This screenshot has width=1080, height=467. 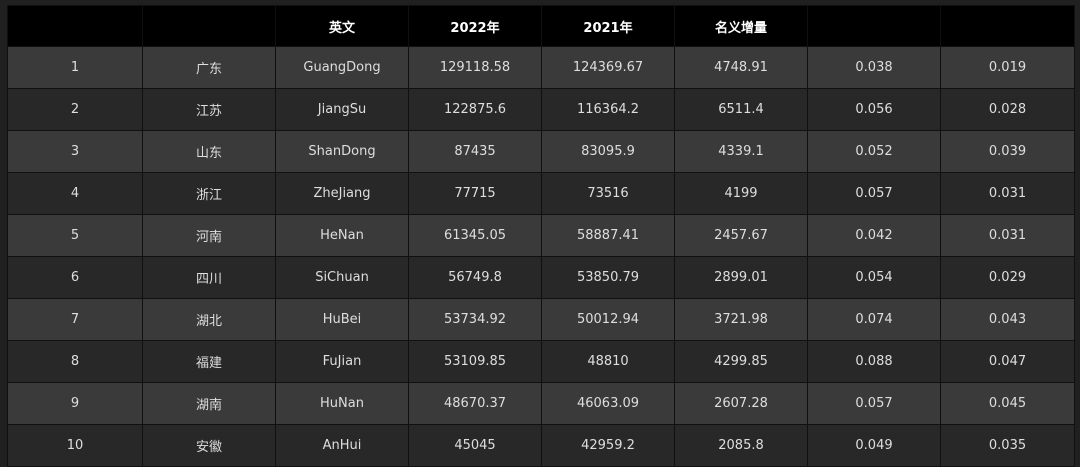 I want to click on header-province, so click(x=209, y=26).